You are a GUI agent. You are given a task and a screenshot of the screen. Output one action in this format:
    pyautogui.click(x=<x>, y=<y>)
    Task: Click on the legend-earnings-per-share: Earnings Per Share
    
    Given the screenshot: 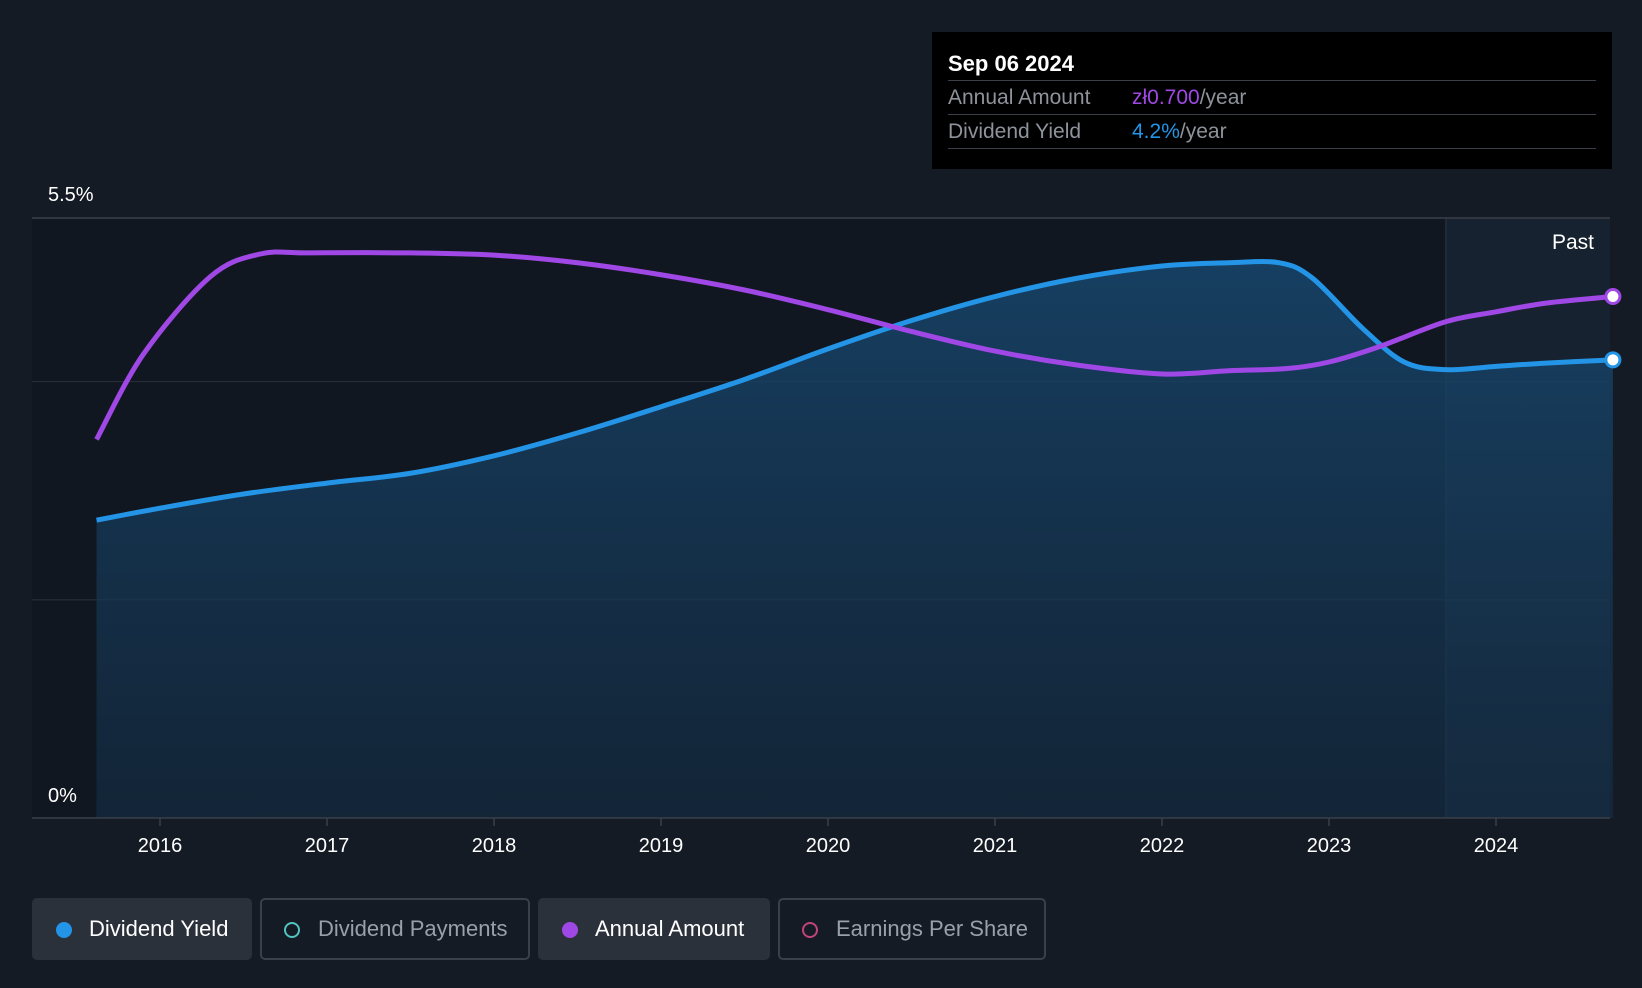 What is the action you would take?
    pyautogui.click(x=912, y=929)
    